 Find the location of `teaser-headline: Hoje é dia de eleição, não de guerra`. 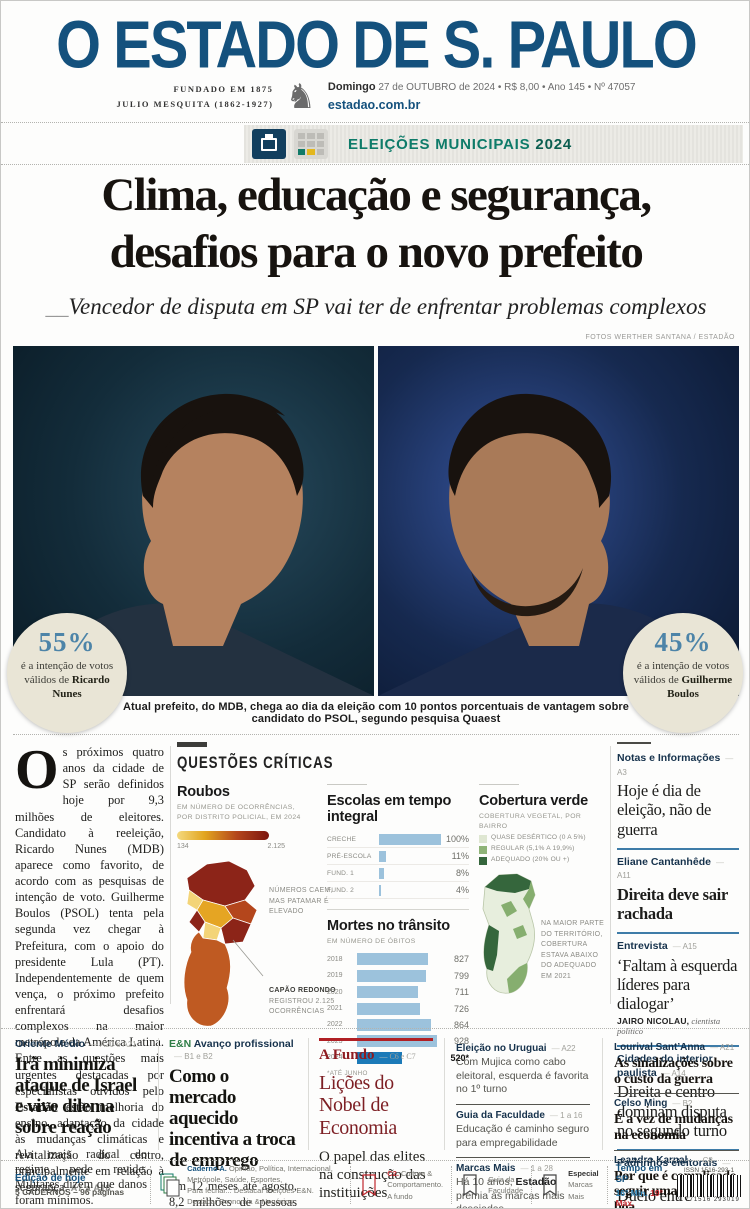

teaser-headline: Hoje é dia de eleição, não de guerra is located at coordinates (664, 810).